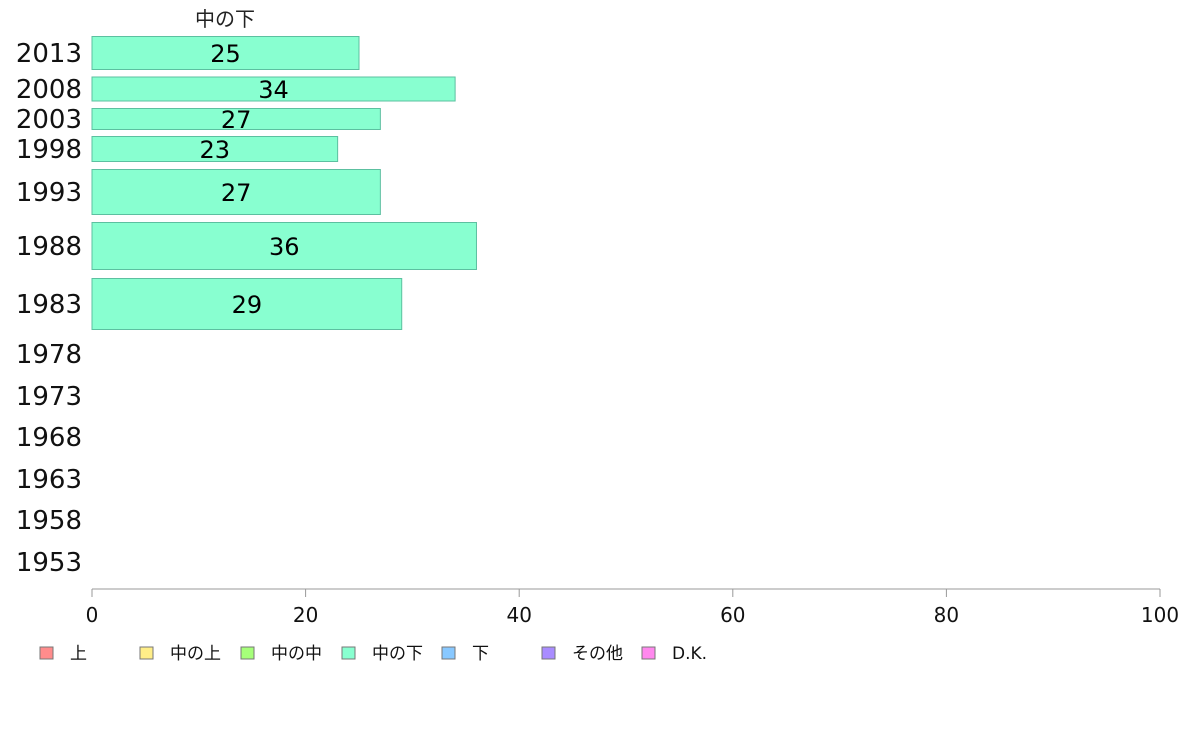  What do you see at coordinates (49, 305) in the screenshot?
I see `category-label-1983: 1983` at bounding box center [49, 305].